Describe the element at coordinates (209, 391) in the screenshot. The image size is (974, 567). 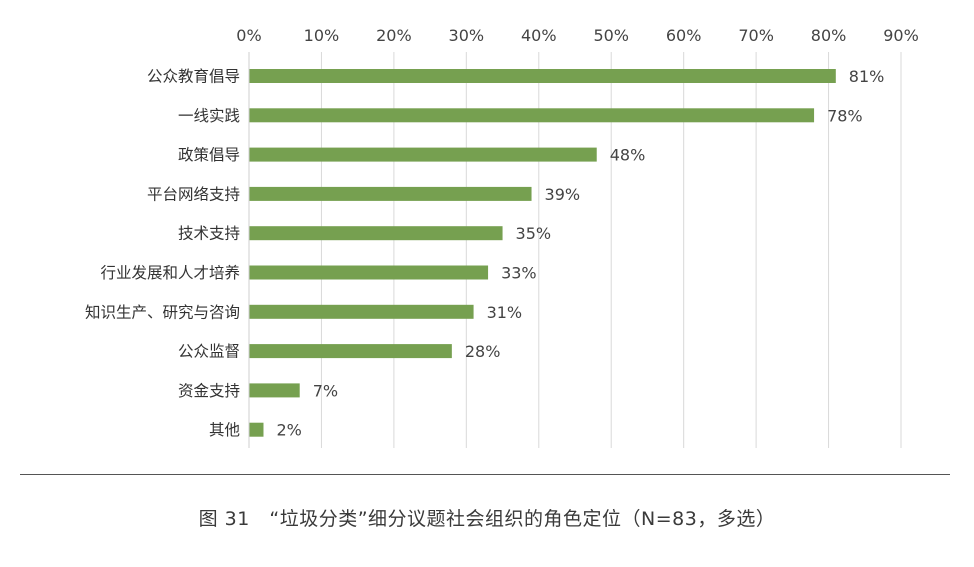
I see `category-label: 资金支持` at that location.